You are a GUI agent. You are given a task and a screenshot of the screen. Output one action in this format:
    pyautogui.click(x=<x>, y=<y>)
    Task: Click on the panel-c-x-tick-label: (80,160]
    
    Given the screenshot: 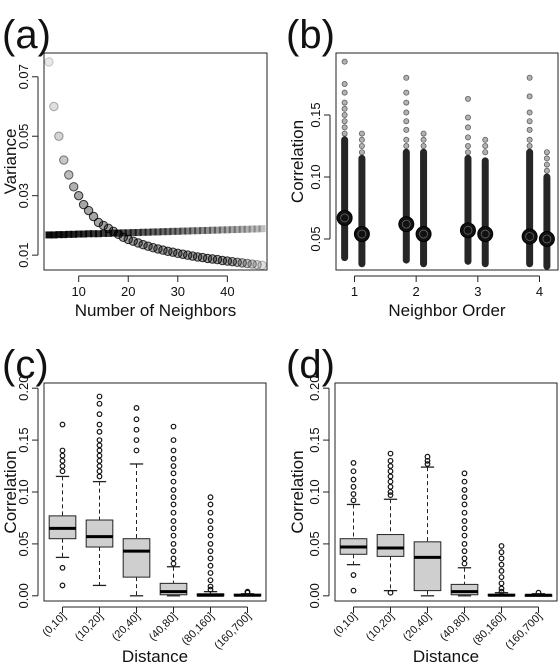 What is the action you would take?
    pyautogui.click(x=198, y=629)
    